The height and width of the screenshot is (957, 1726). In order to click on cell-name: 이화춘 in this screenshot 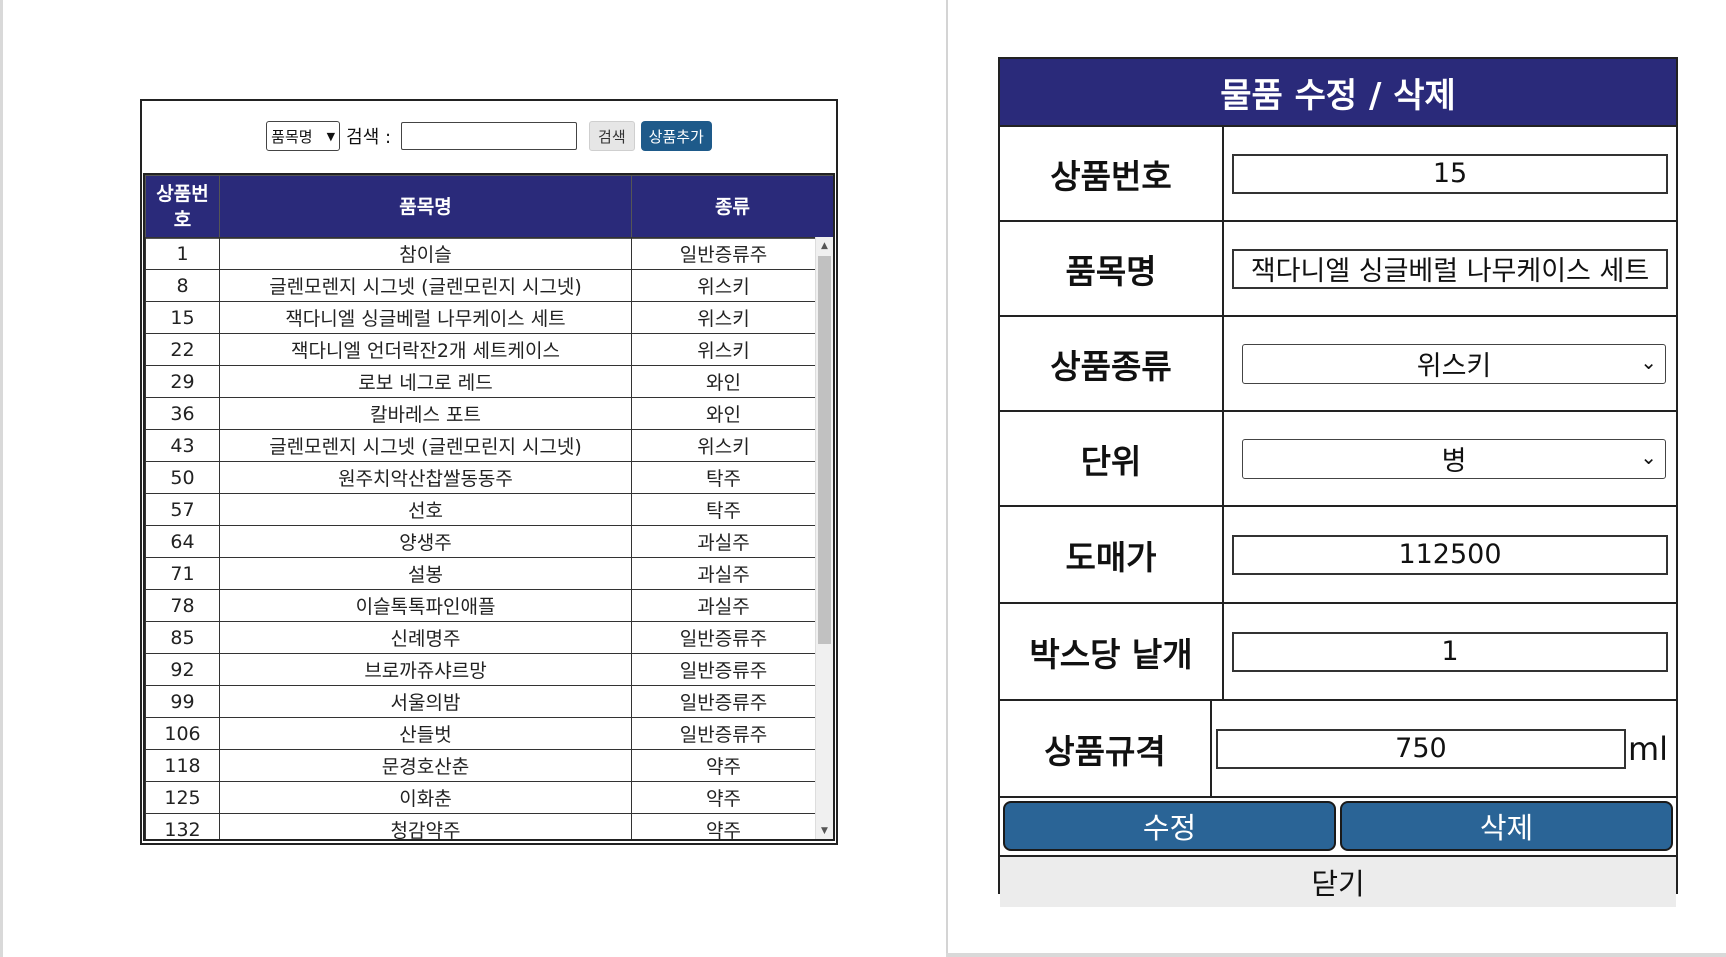, I will do `click(425, 797)`.